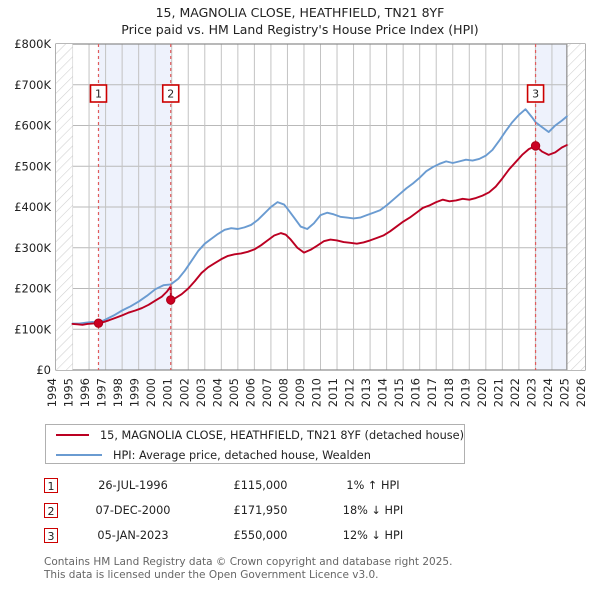 The image size is (600, 590). What do you see at coordinates (52, 392) in the screenshot?
I see `svg-text: 1994` at bounding box center [52, 392].